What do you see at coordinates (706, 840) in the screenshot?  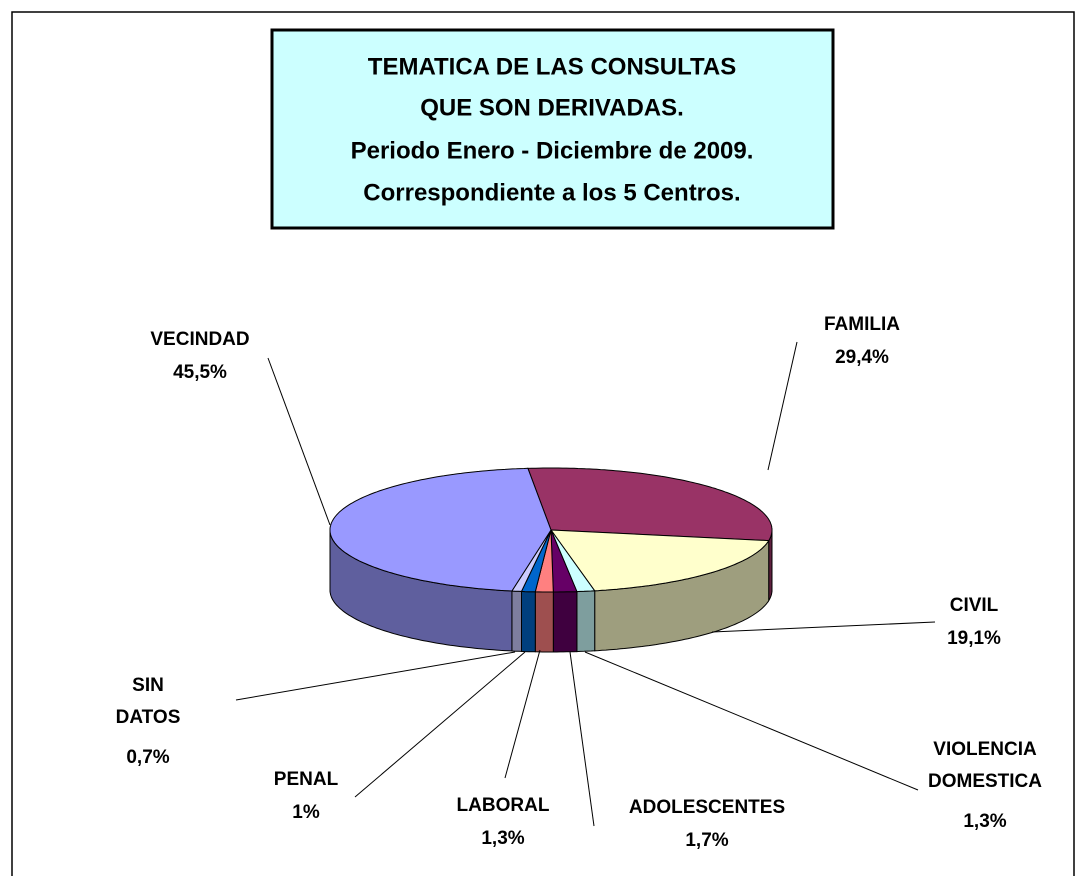 I see `data-label-value: 1,7%` at bounding box center [706, 840].